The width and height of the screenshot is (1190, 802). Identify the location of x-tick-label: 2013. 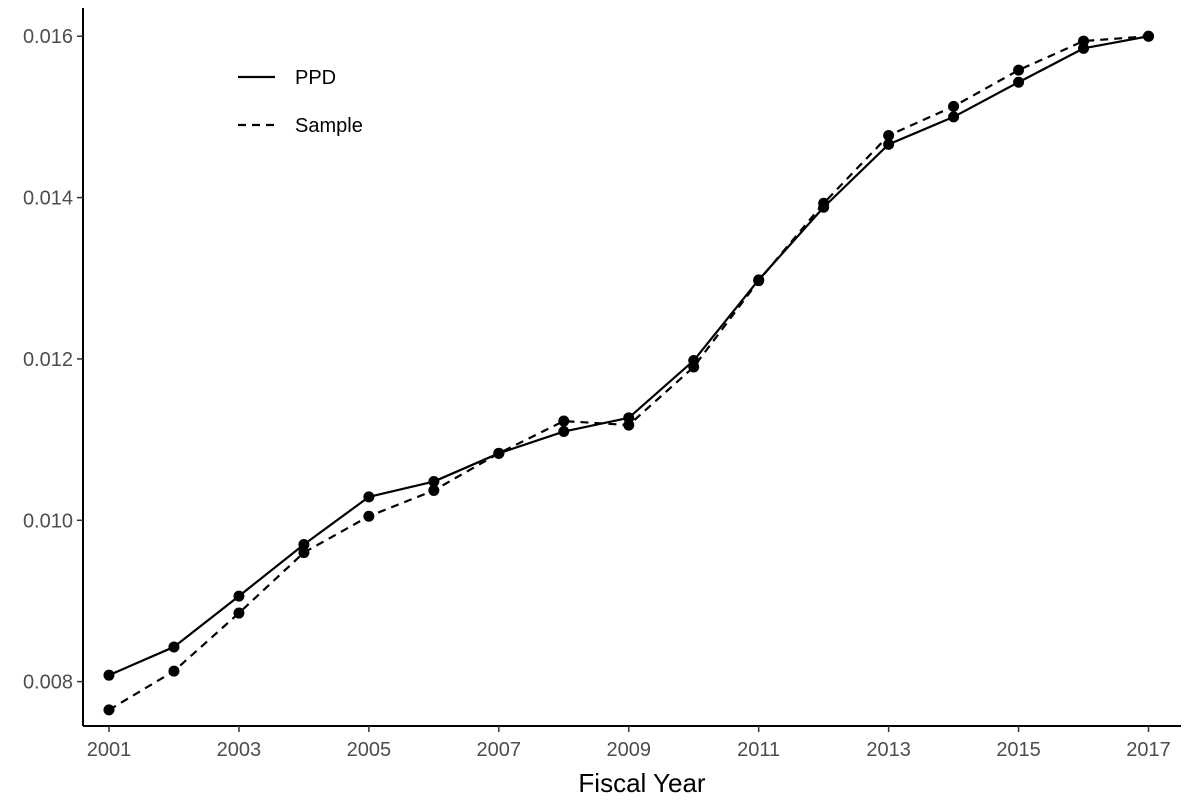
(888, 750).